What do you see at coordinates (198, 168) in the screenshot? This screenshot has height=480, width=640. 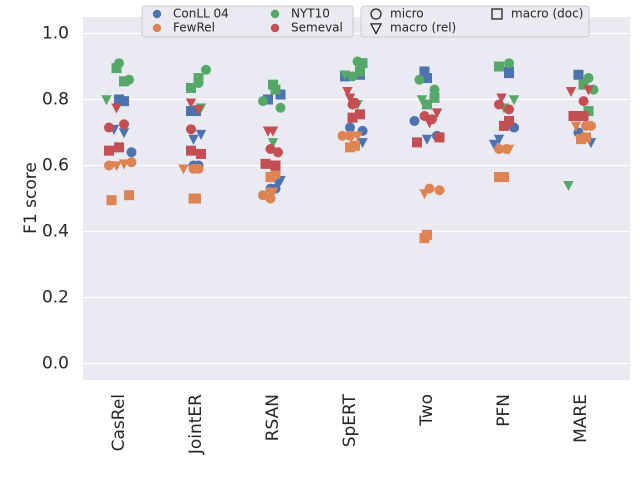 I see `point-fewrel-micro-jointer` at bounding box center [198, 168].